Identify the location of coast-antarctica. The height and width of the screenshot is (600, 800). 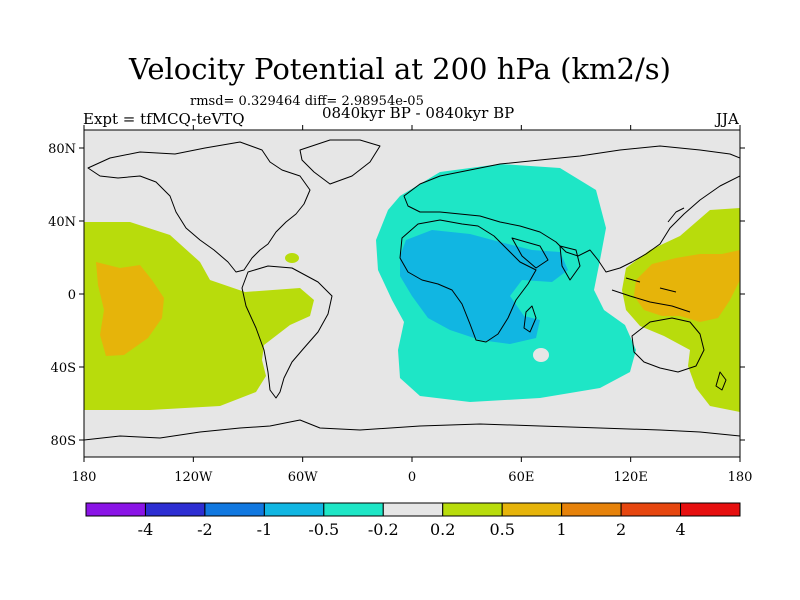
(412, 430).